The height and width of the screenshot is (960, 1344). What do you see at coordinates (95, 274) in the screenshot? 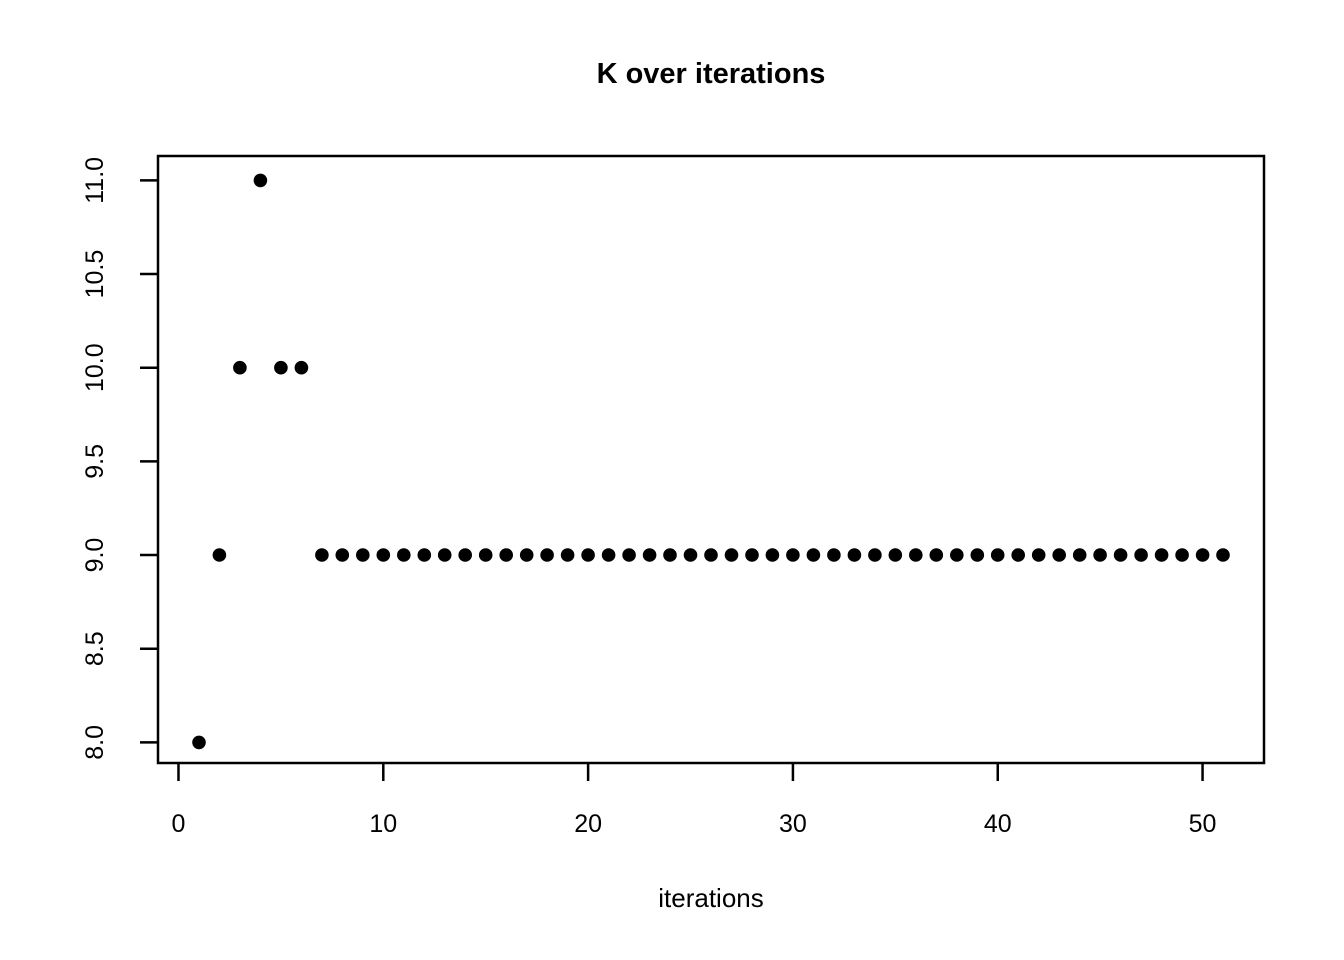
I see `y-tick-label: 10.5` at bounding box center [95, 274].